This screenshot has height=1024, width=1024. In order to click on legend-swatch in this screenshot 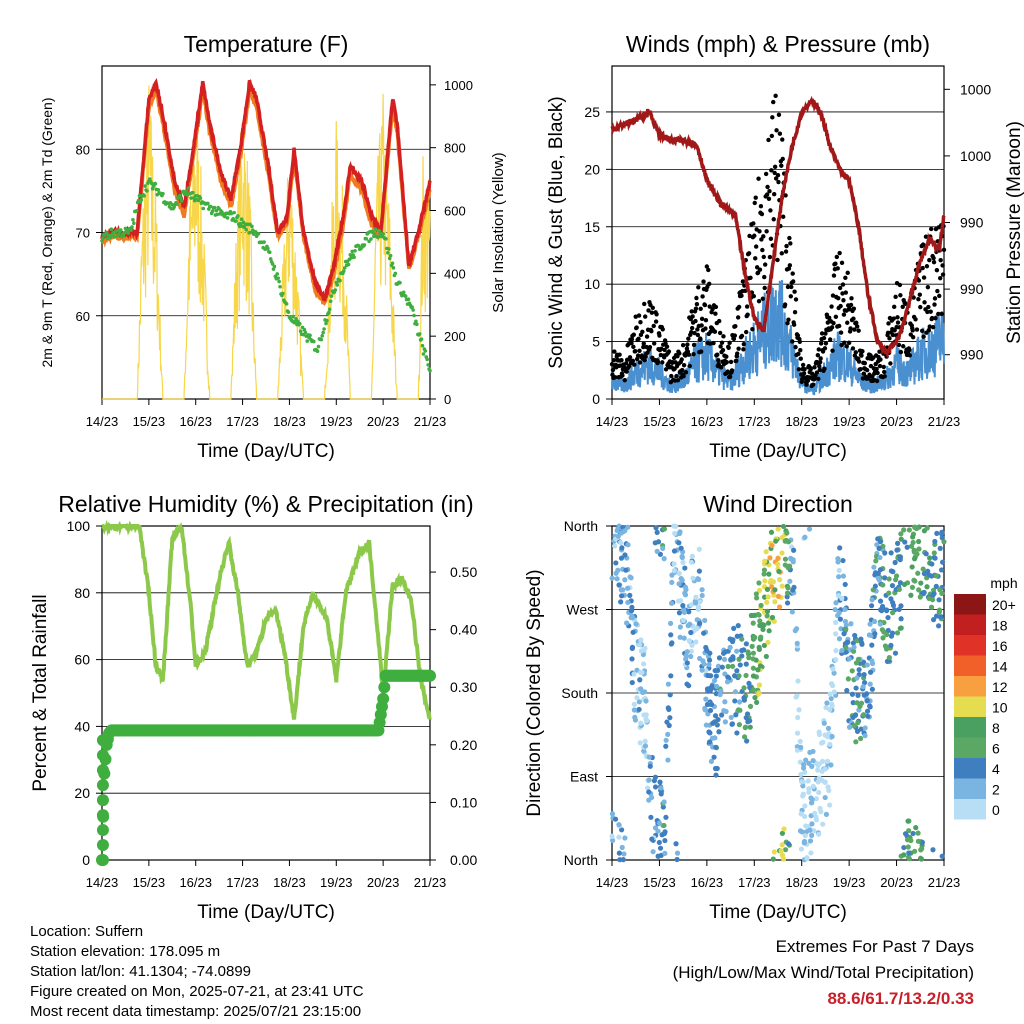, I will do `click(970, 809)`.